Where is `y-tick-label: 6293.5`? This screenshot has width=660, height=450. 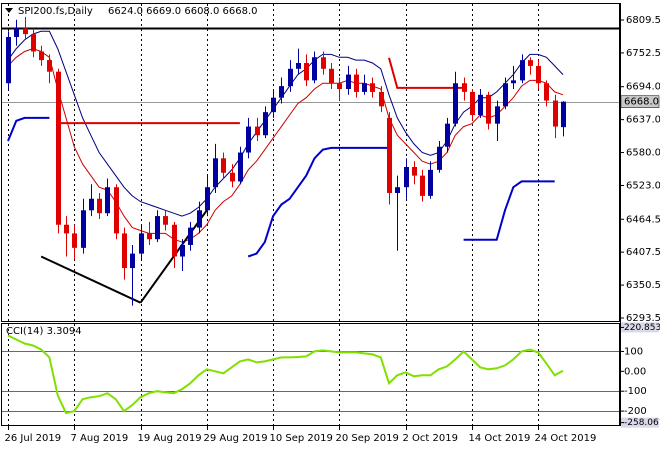 y-tick-label: 6293.5 is located at coordinates (643, 318).